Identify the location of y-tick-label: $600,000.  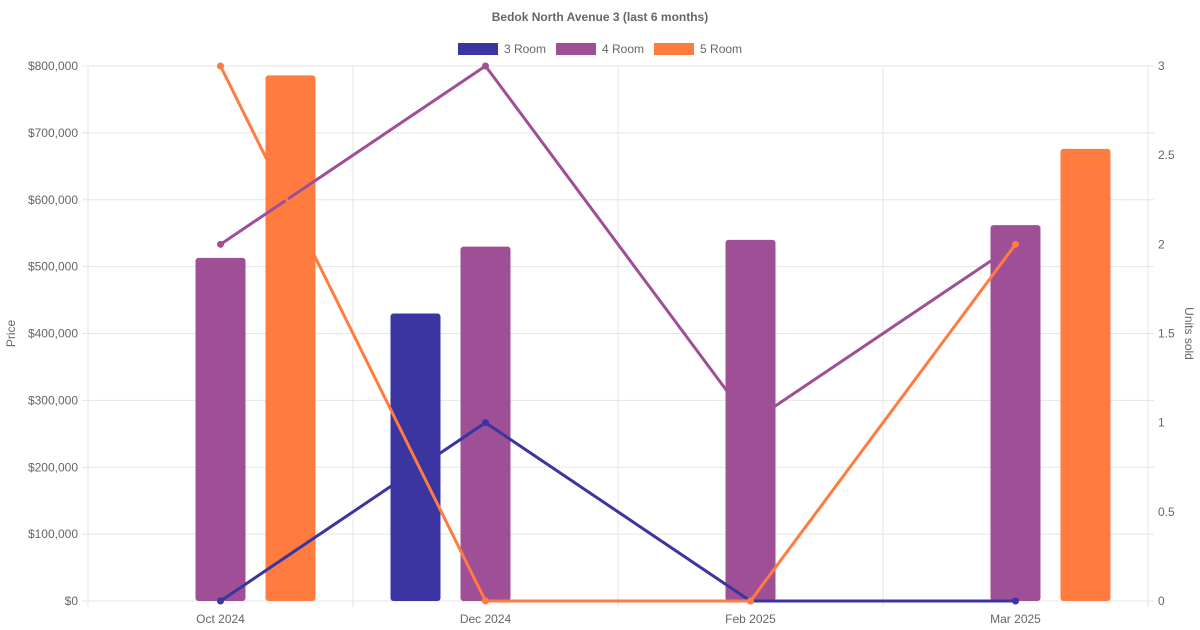
(53, 200).